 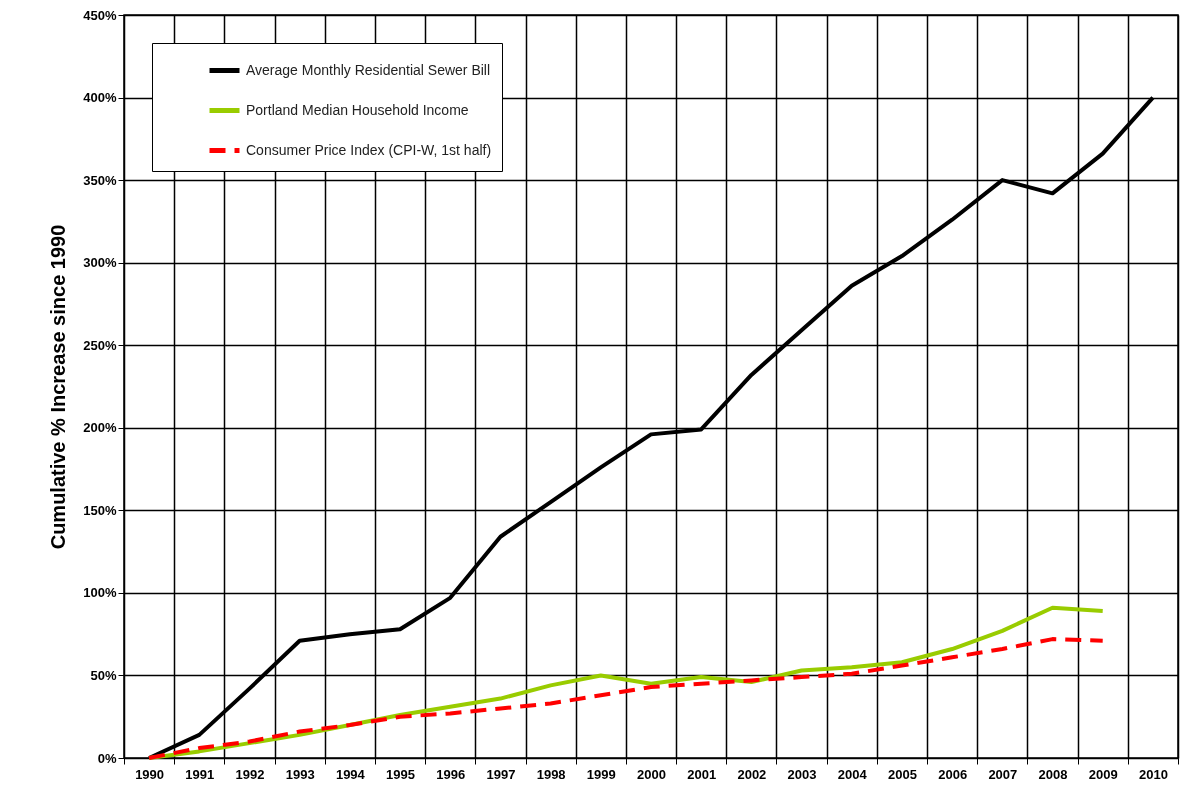 I want to click on x-tick-label: 1991, so click(x=200, y=774).